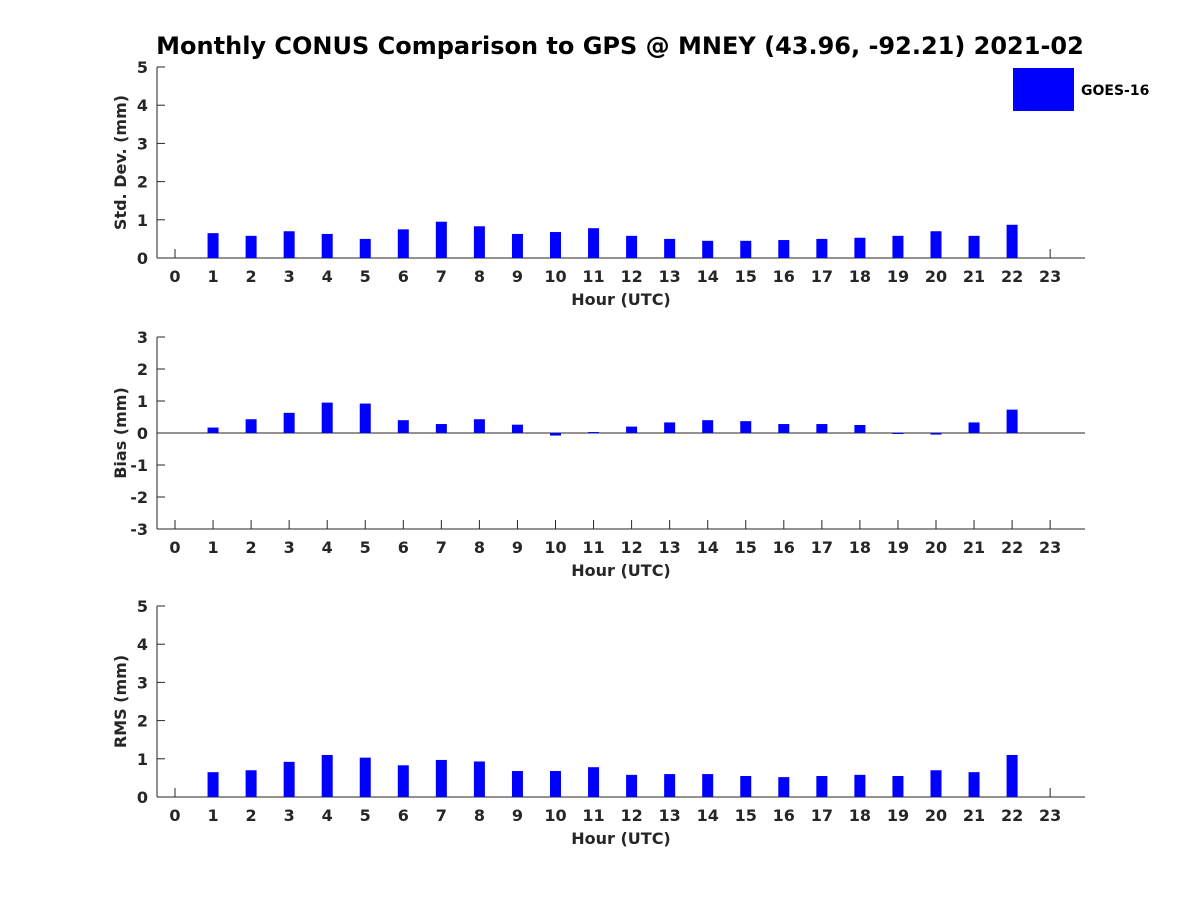  What do you see at coordinates (142, 644) in the screenshot?
I see `y-tick-label: 4` at bounding box center [142, 644].